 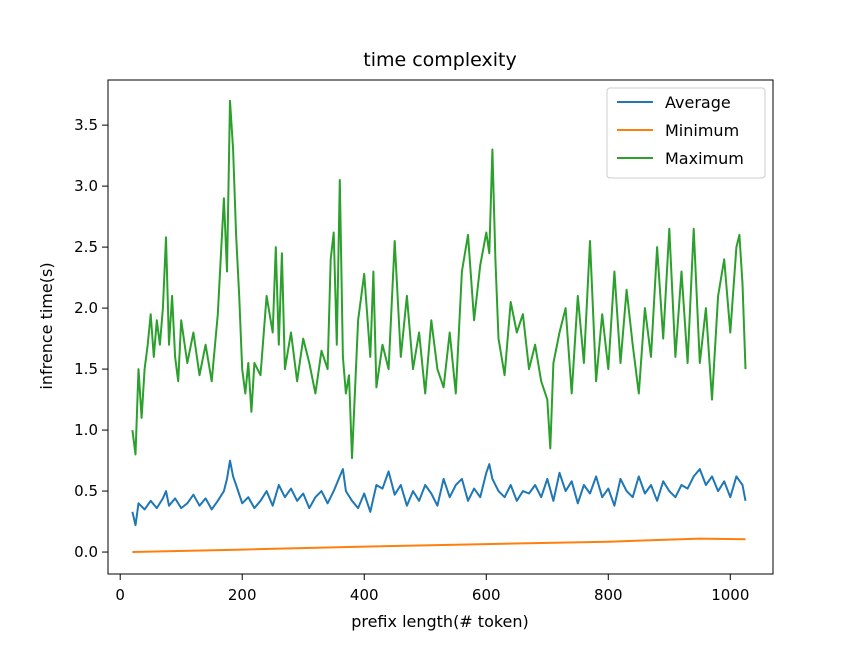 What do you see at coordinates (439, 493) in the screenshot?
I see `series-line-average` at bounding box center [439, 493].